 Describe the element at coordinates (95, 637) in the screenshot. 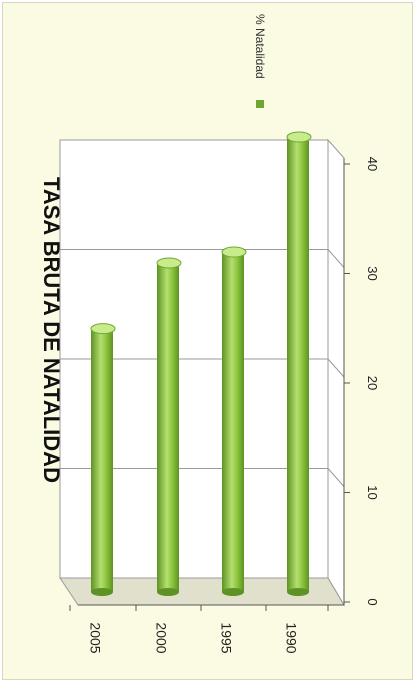

I see `category-label: 2005` at that location.